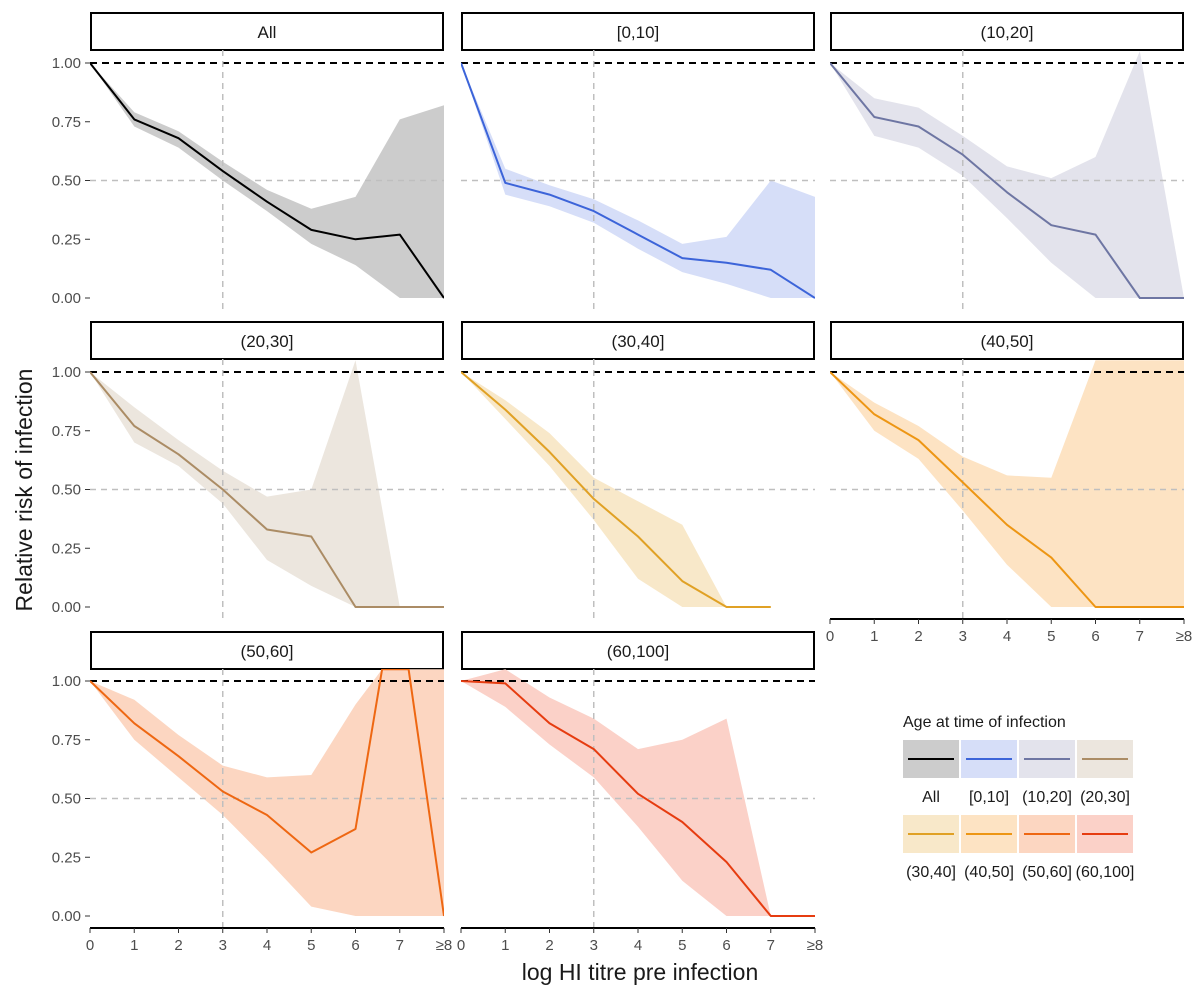 This screenshot has height=1000, width=1200. I want to click on legend-label: (20,30], so click(1105, 797).